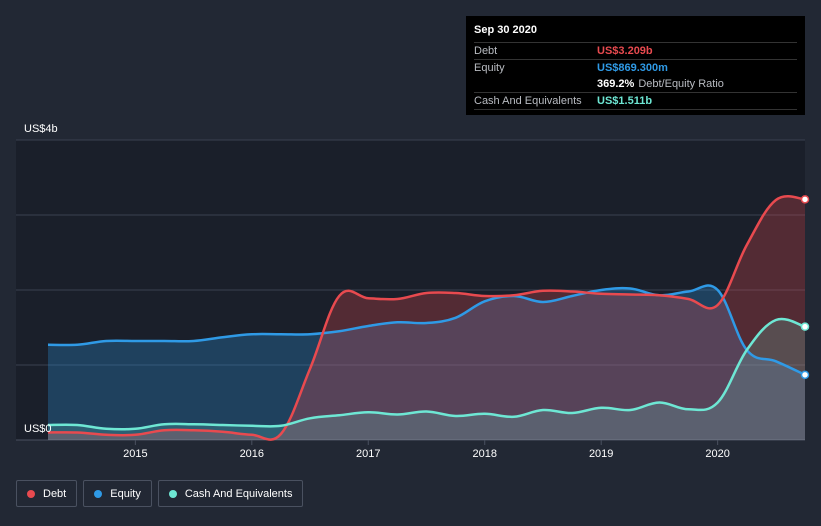  I want to click on endpoint-marker-cash-and-equivalents, so click(805, 326).